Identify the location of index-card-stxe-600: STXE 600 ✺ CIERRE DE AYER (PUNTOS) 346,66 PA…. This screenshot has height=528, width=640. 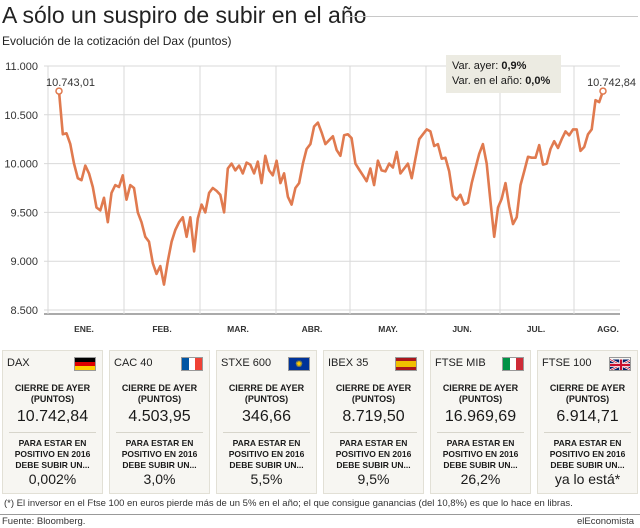
(266, 422).